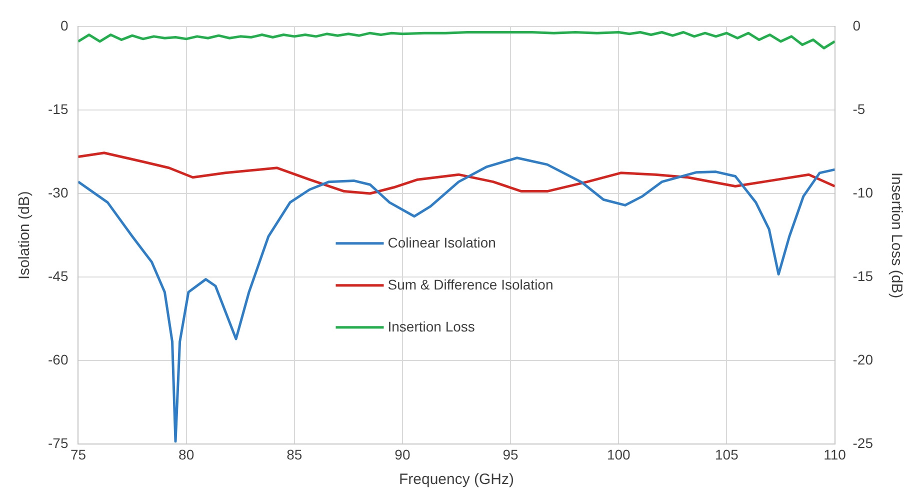 Image resolution: width=923 pixels, height=503 pixels. Describe the element at coordinates (471, 284) in the screenshot. I see `legend-label: Sum & Difference Isolation` at that location.